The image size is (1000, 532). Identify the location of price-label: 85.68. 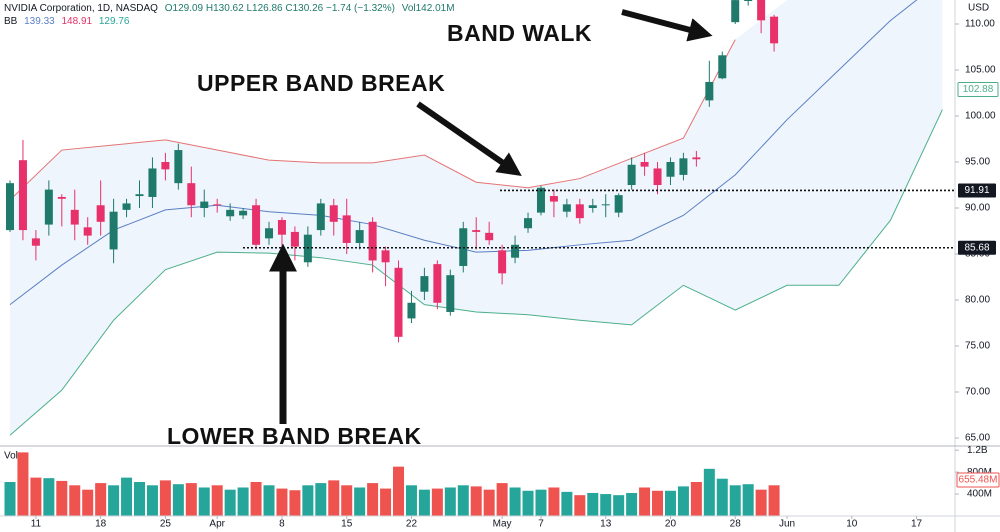
(976, 247).